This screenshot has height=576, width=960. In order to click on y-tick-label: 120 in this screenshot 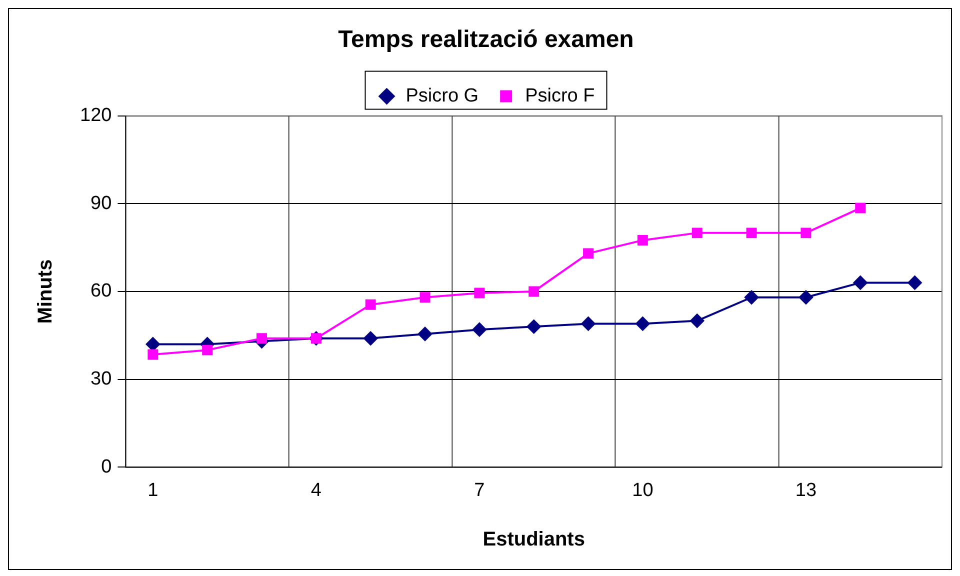, I will do `click(96, 115)`.